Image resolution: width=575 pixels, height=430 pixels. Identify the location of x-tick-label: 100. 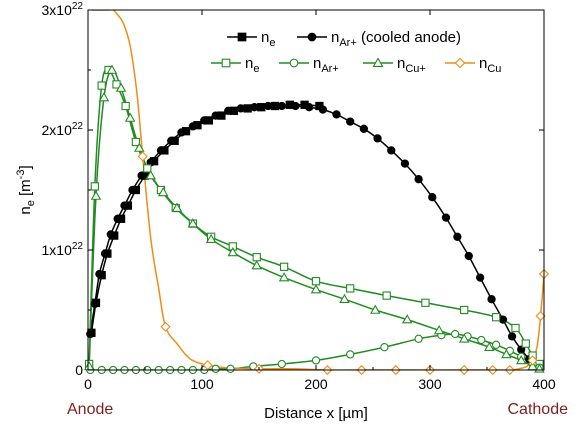
(202, 384).